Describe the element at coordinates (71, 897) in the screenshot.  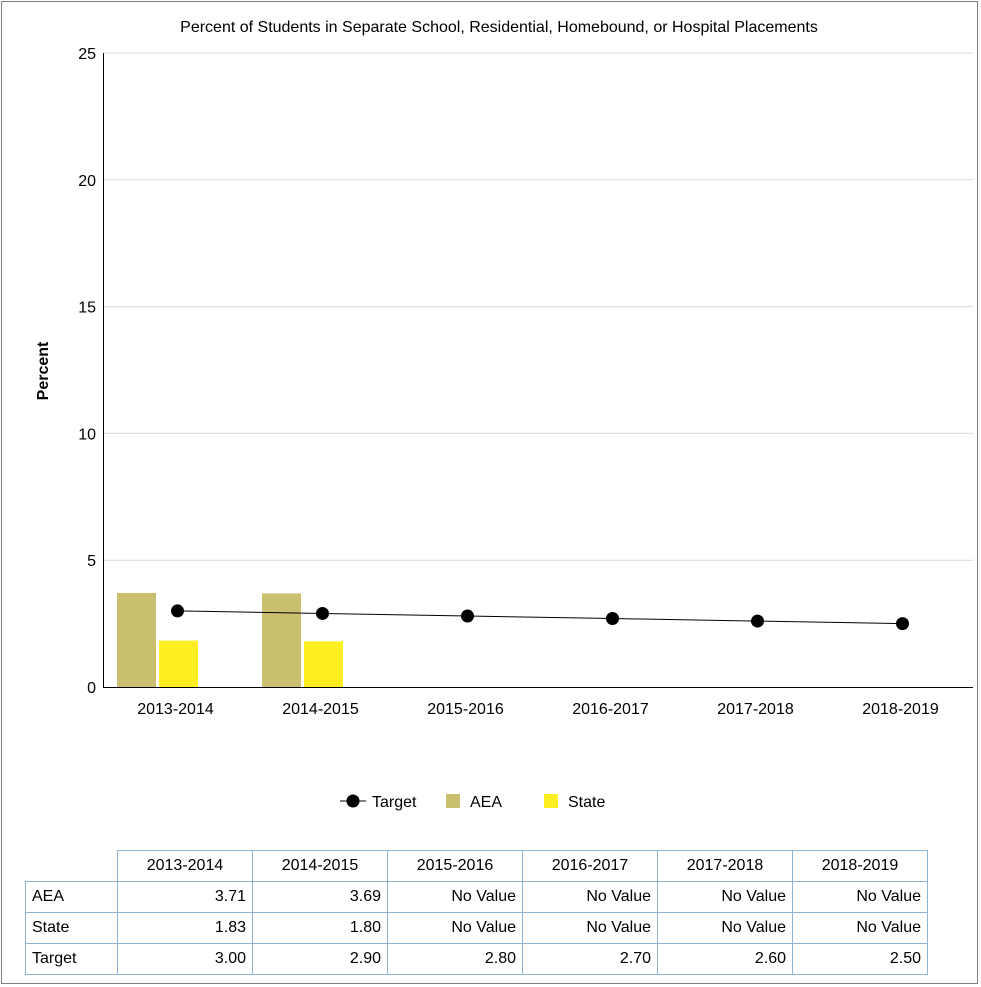
I see `table-row-header: AEA` at that location.